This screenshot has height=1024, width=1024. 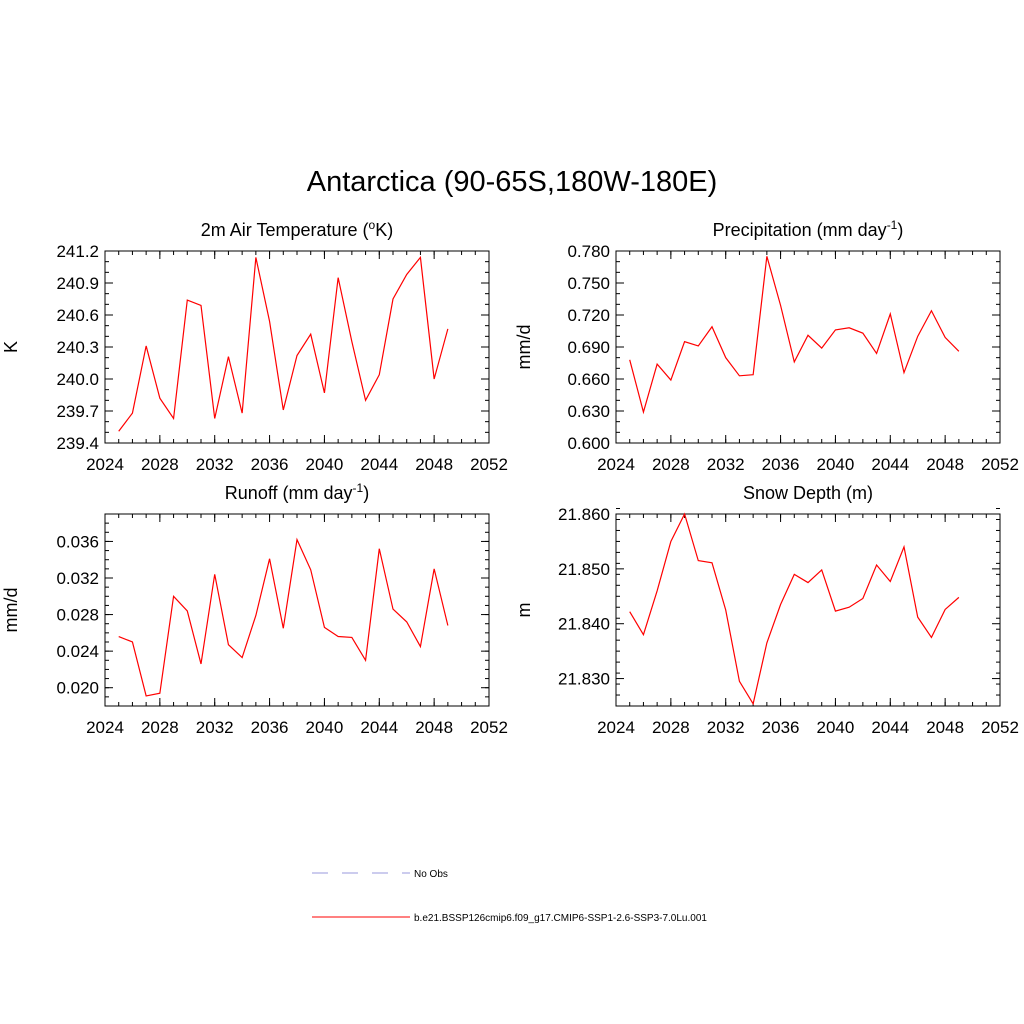 I want to click on y-axis-label: m, so click(x=524, y=610).